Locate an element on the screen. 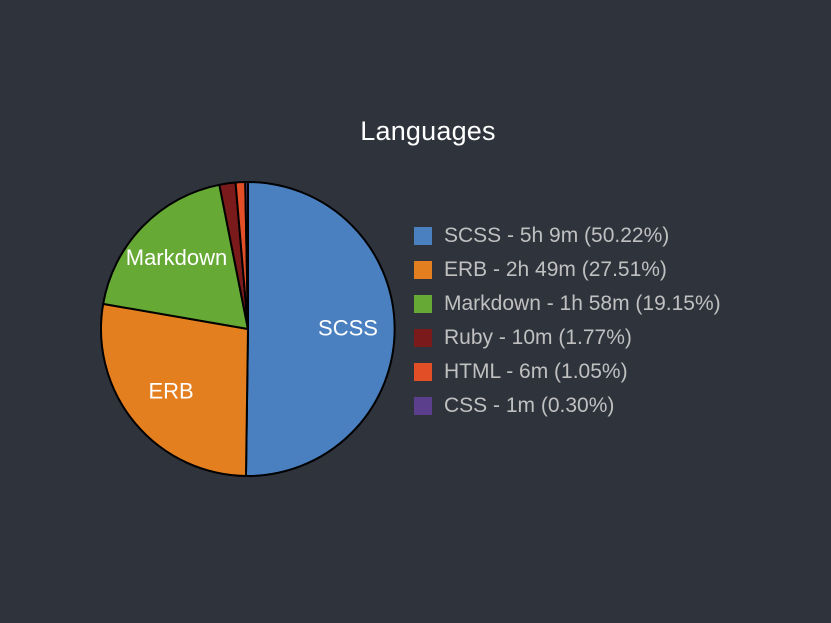 The height and width of the screenshot is (623, 831). legend-text: ERB - 2h 49m (27.51%) is located at coordinates (555, 269).